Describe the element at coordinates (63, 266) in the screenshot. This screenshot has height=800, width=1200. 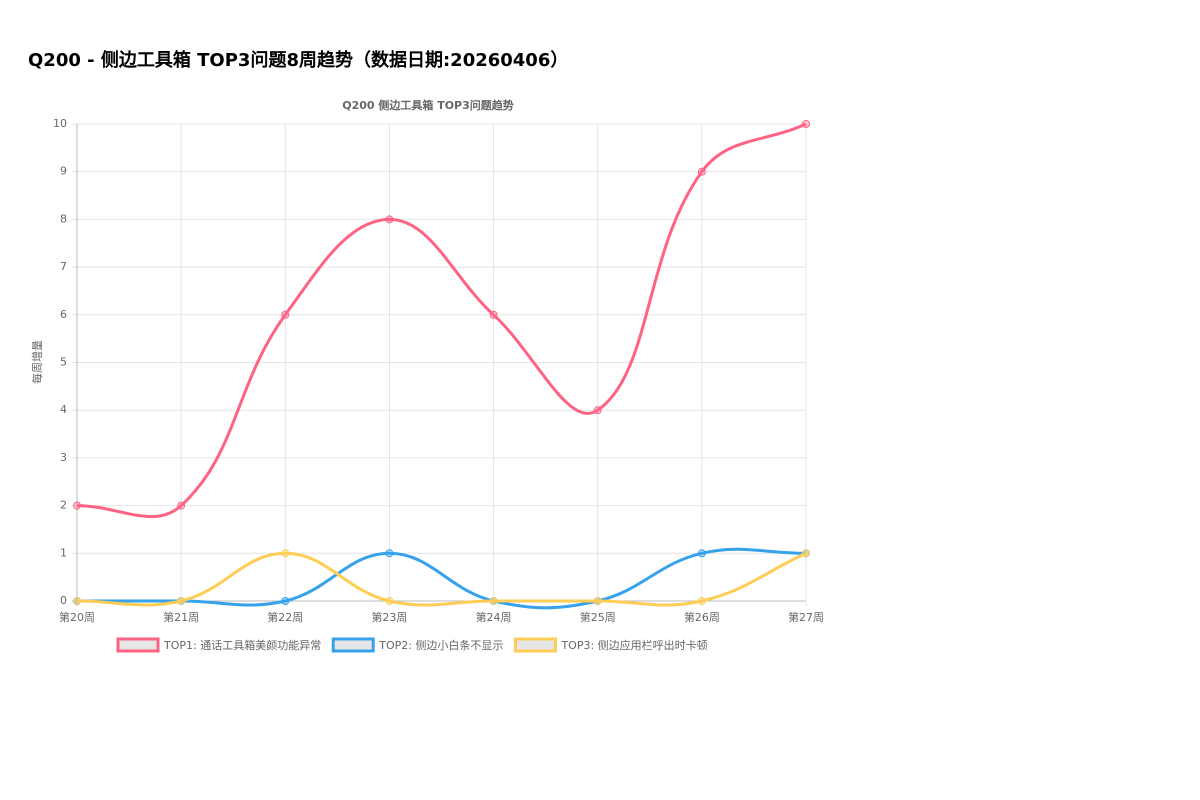
I see `y-tick-label: 7` at that location.